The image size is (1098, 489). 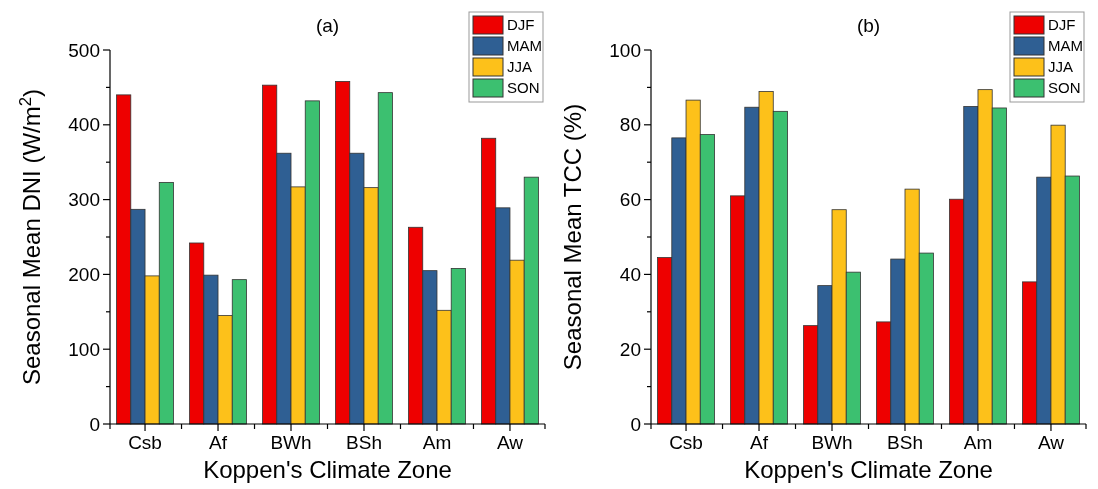 What do you see at coordinates (84, 50) in the screenshot?
I see `y-tick-label: 500` at bounding box center [84, 50].